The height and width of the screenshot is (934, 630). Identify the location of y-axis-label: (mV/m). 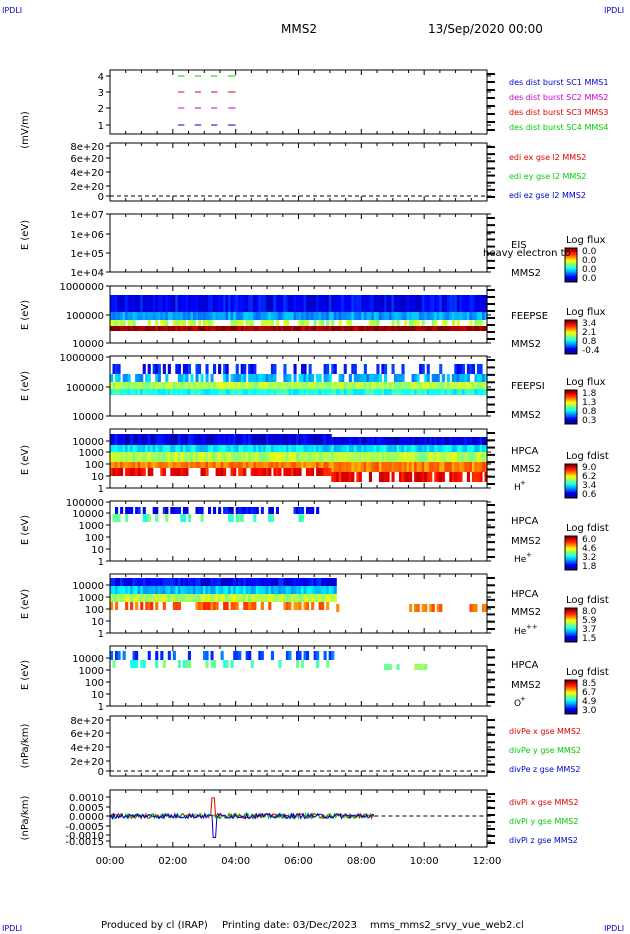
(25, 130).